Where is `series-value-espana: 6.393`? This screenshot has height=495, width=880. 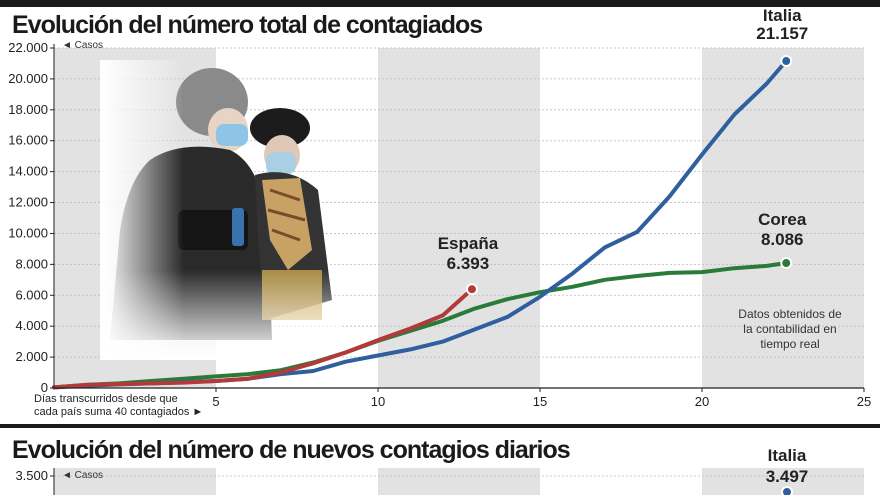
series-value-espana: 6.393 is located at coordinates (468, 263).